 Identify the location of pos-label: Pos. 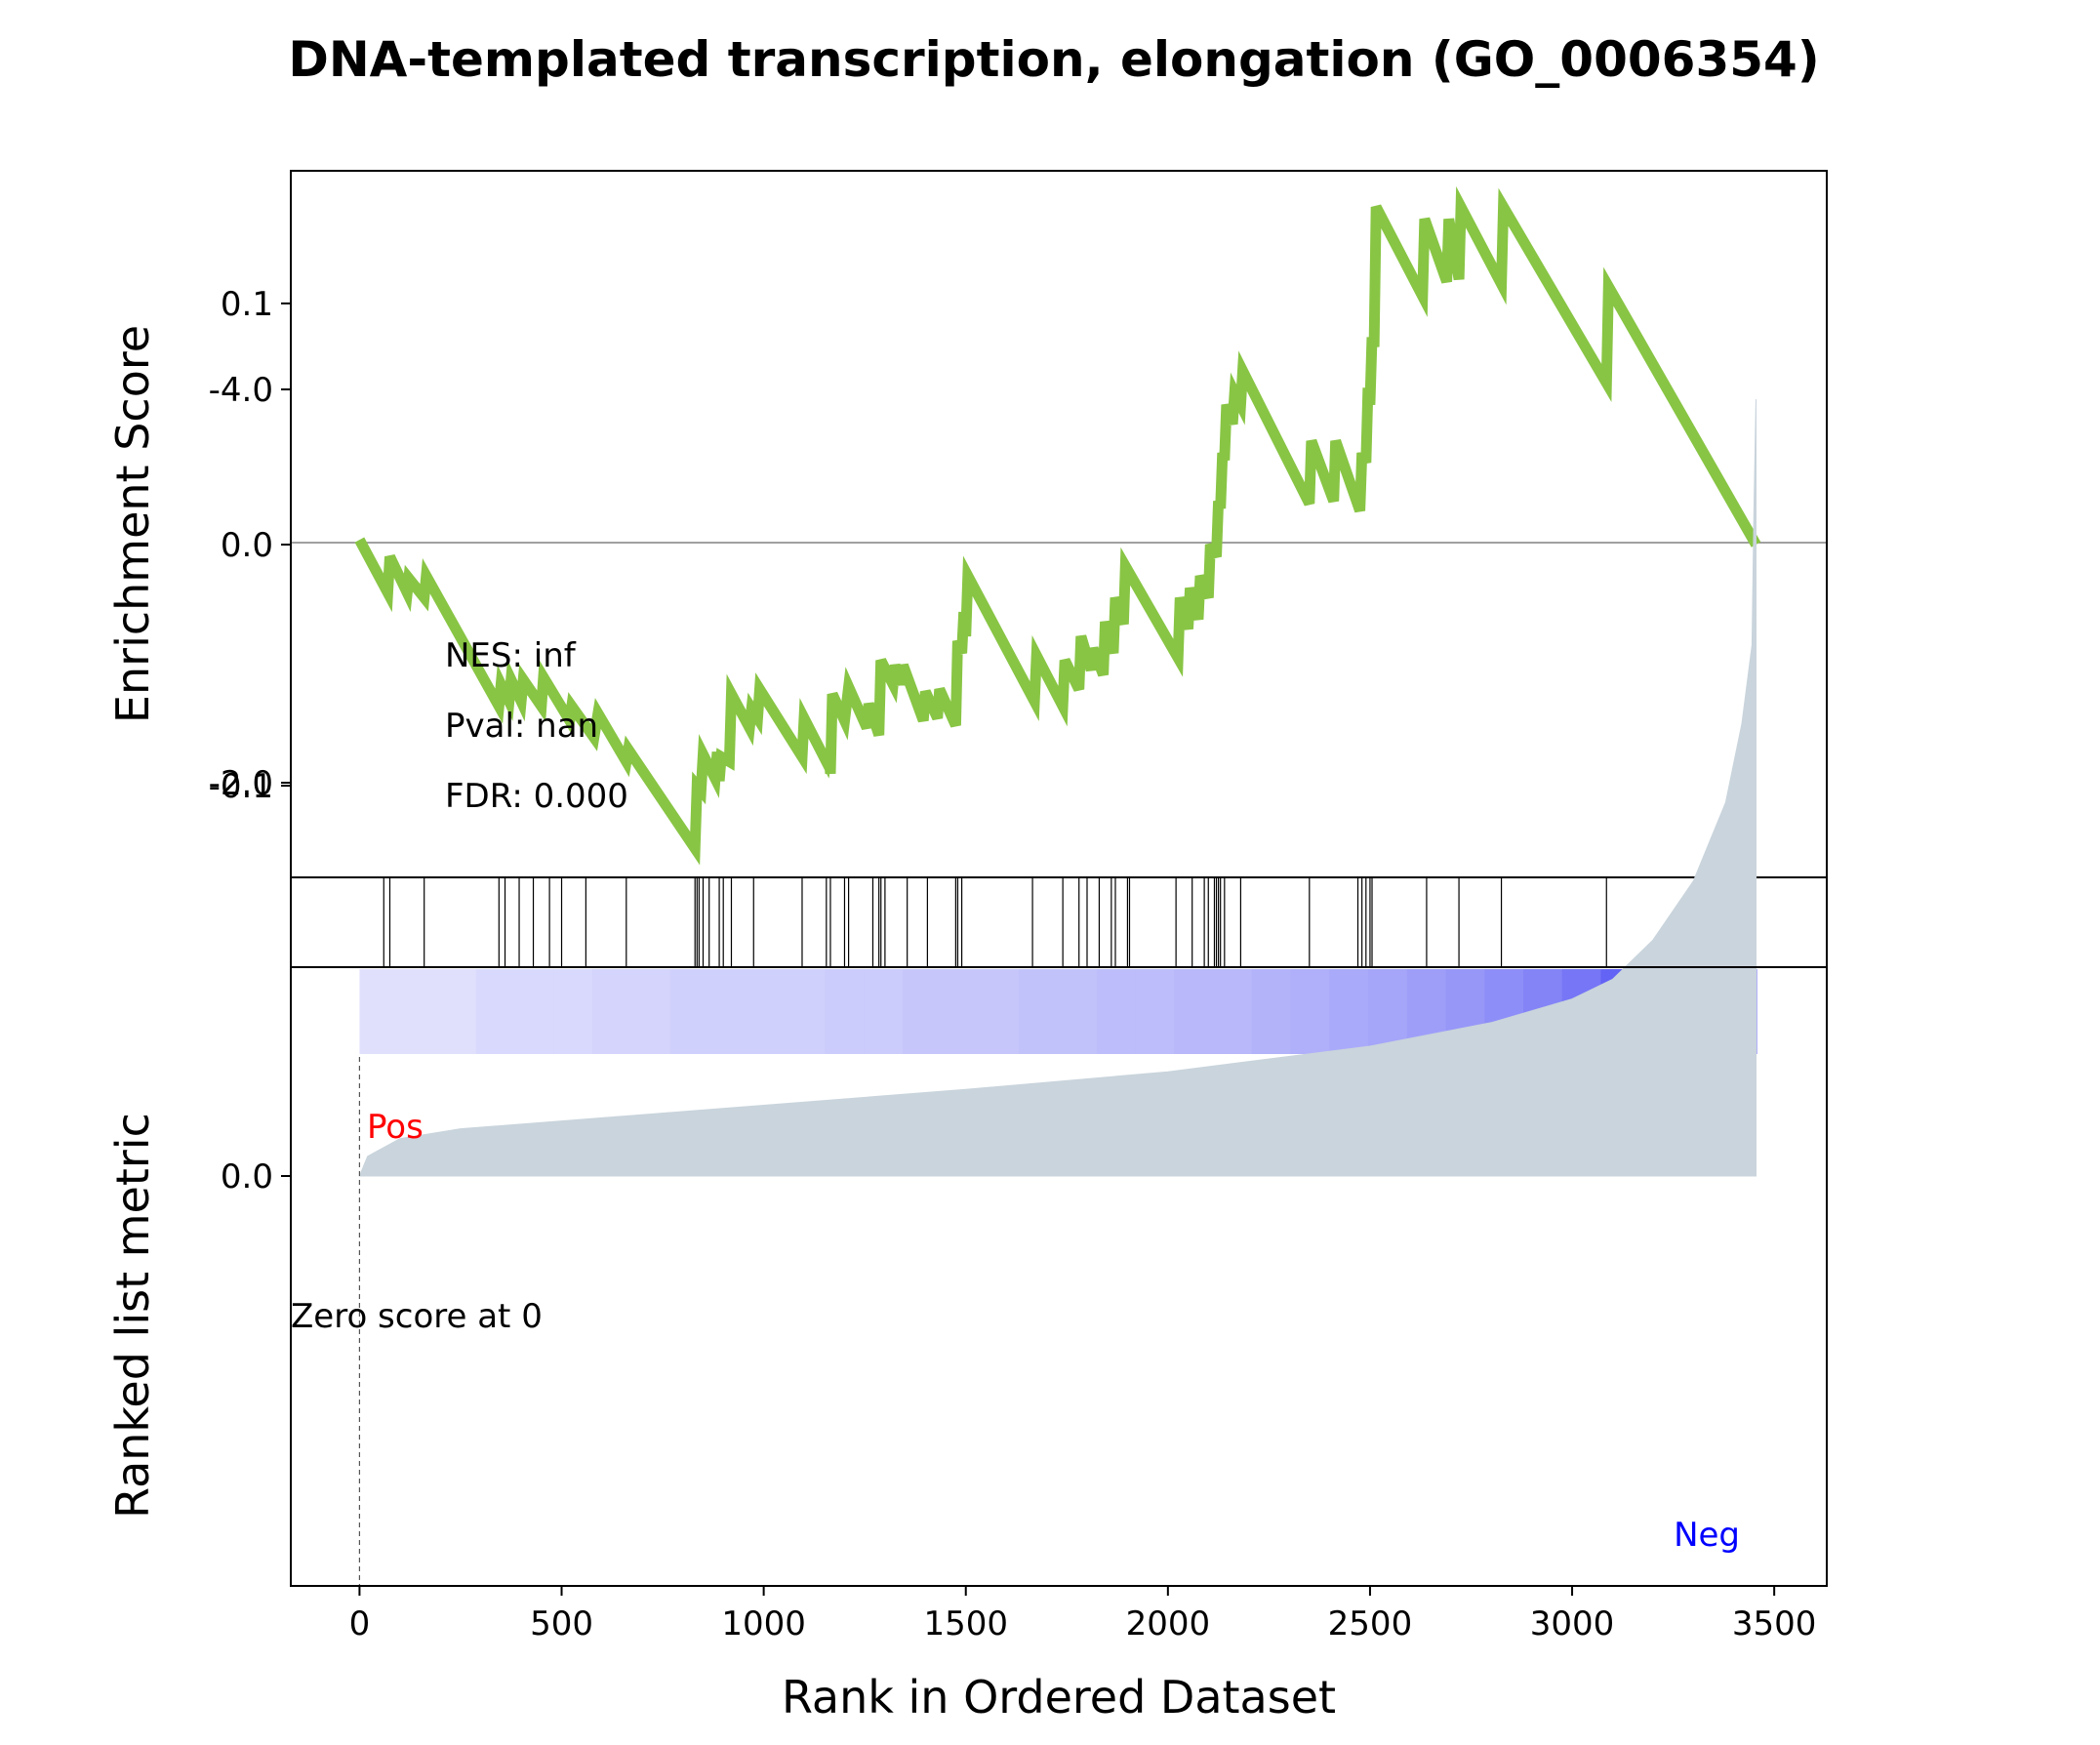
(395, 1127).